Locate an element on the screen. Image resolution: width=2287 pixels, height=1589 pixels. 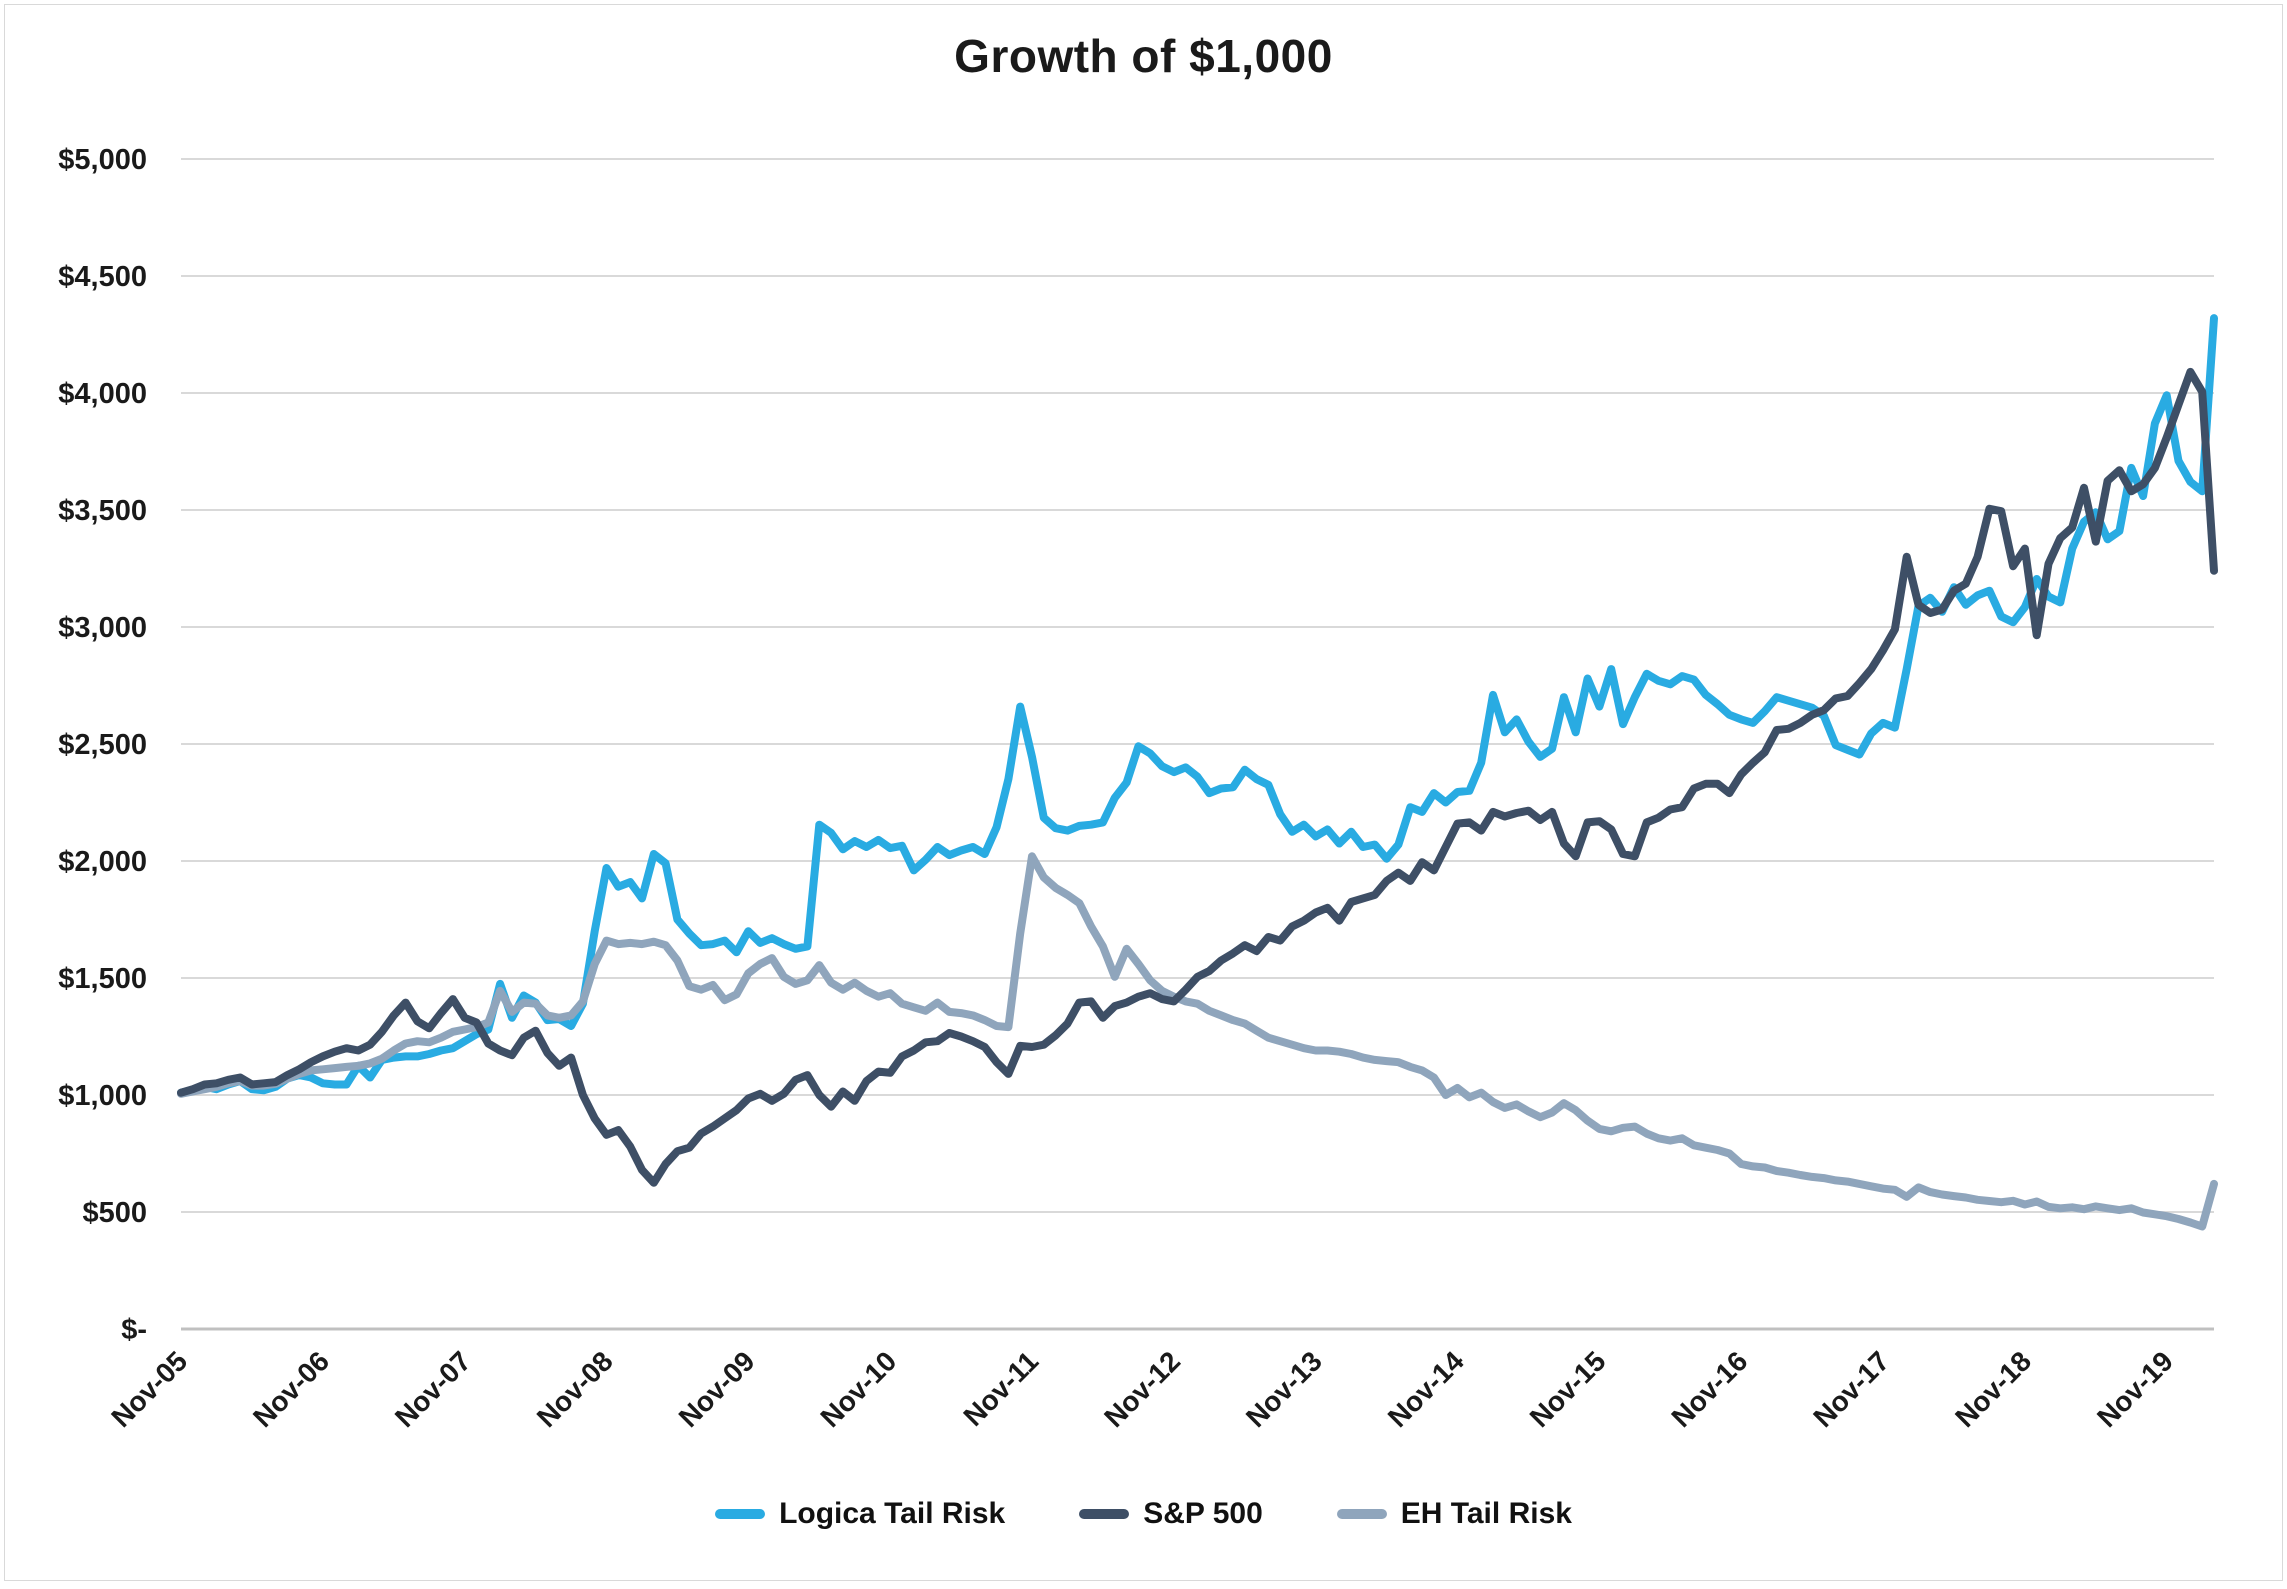
y-axis-label: $2,000 is located at coordinates (102, 862).